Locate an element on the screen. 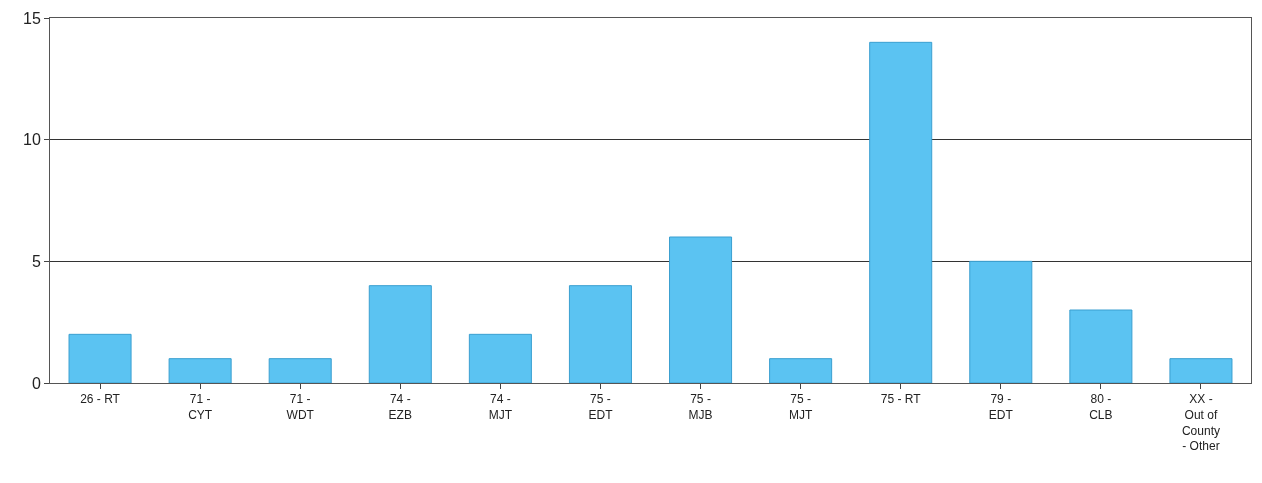 This screenshot has height=483, width=1262. x-tick-label: 71 - CYT is located at coordinates (200, 407).